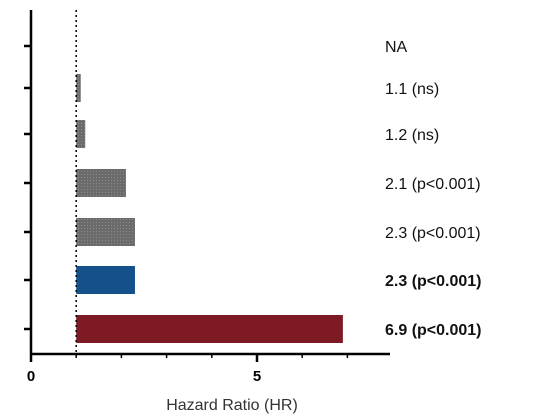 The image size is (540, 417). I want to click on bar-annotation: 6.9 (p<0.001), so click(433, 330).